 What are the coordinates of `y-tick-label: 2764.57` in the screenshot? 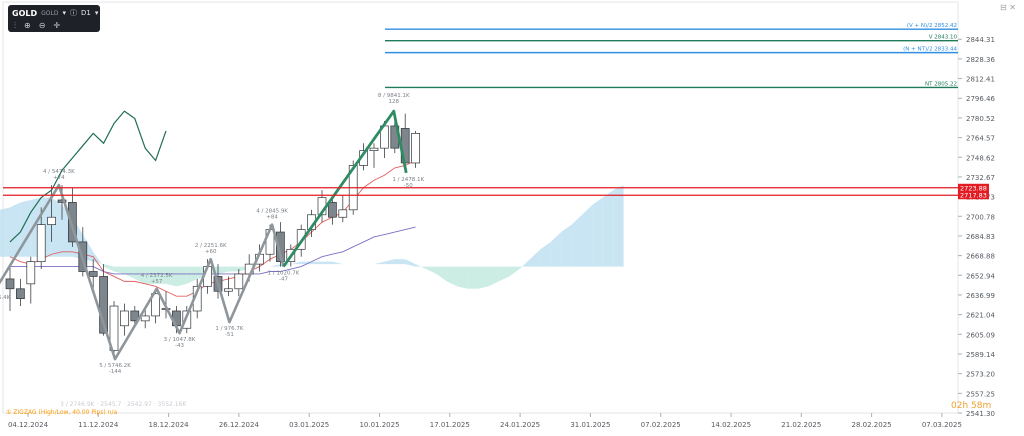 It's located at (980, 139).